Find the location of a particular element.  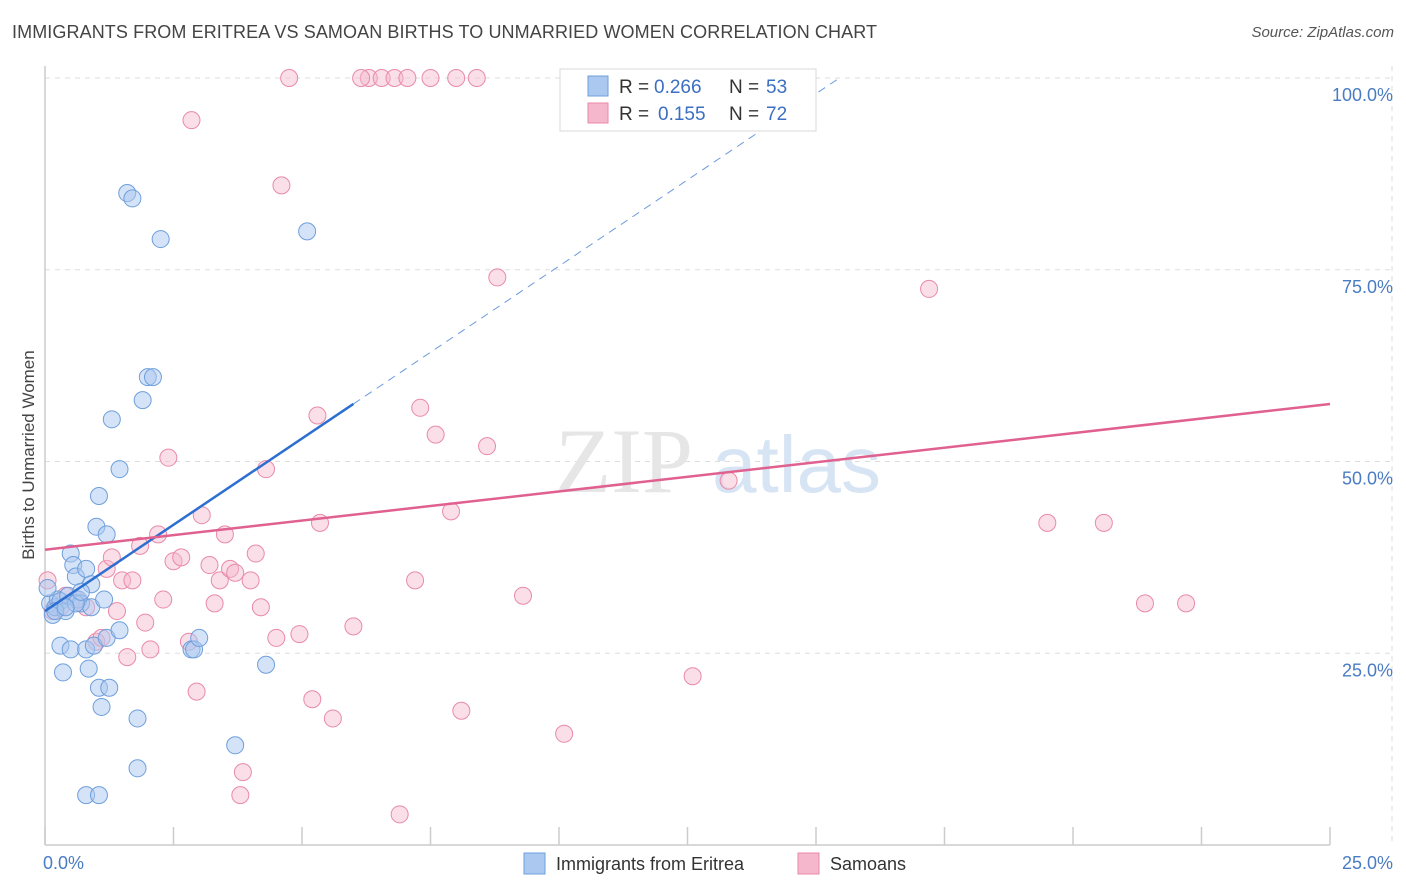

y-tick-label-2: 75.0% is located at coordinates (1367, 287).